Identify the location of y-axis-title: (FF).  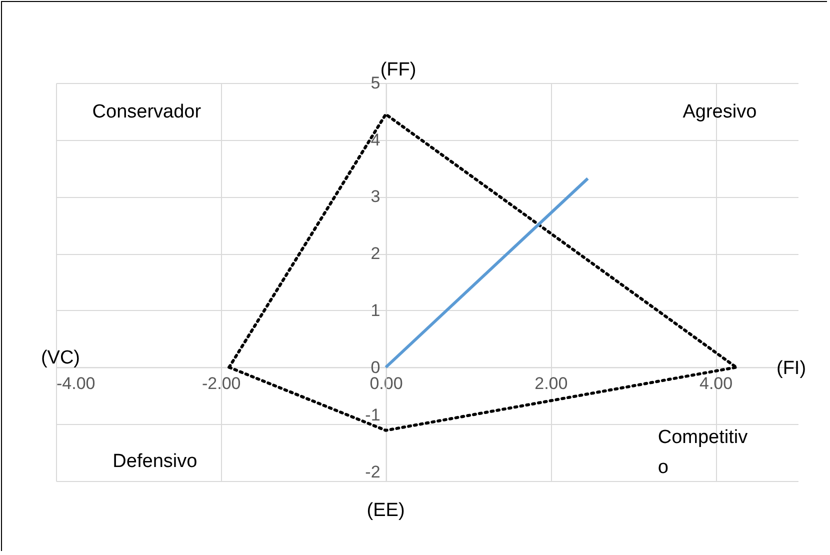
(398, 70).